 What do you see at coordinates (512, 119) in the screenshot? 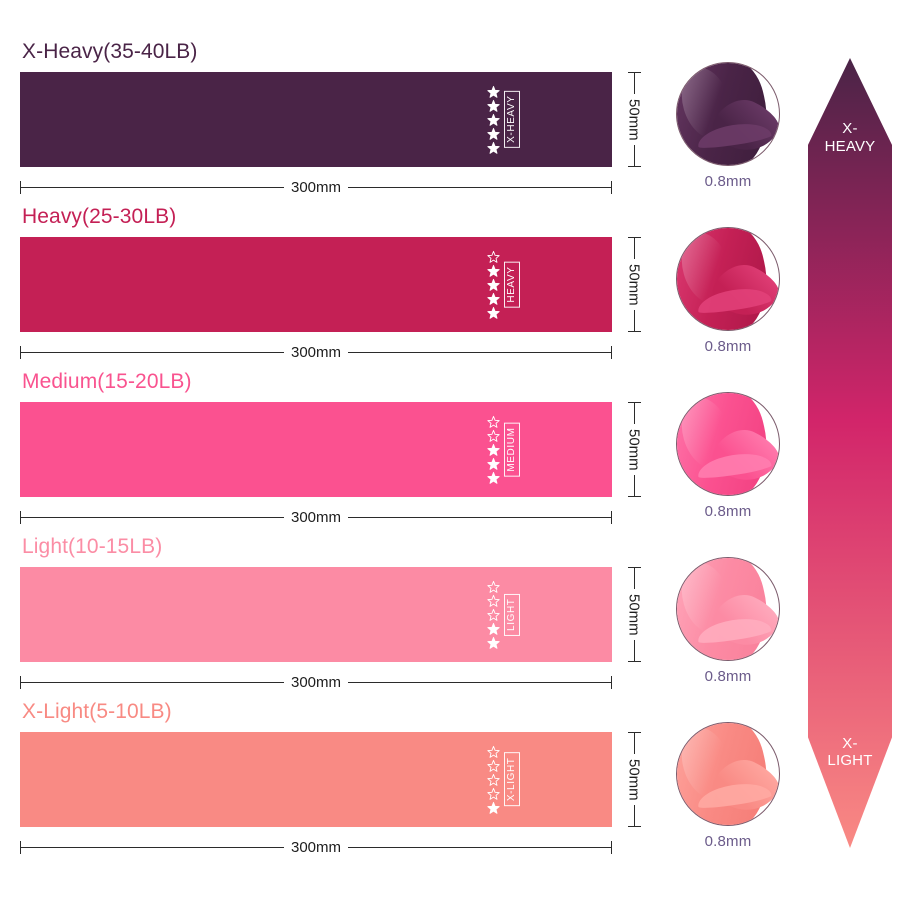
I see `band-badge-label: X-HEAVY` at bounding box center [512, 119].